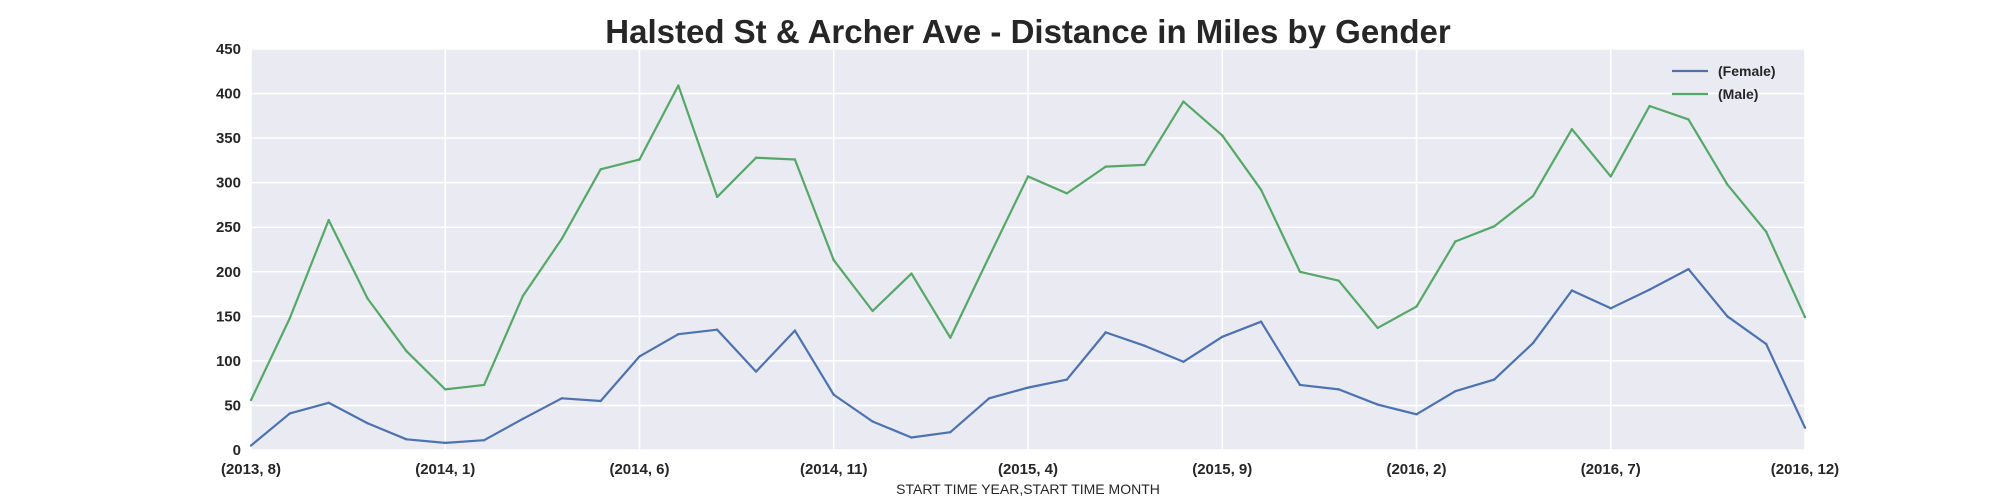  Describe the element at coordinates (1028, 489) in the screenshot. I see `x-axis-label: START TIME YEAR,START TIME MONTH` at that location.